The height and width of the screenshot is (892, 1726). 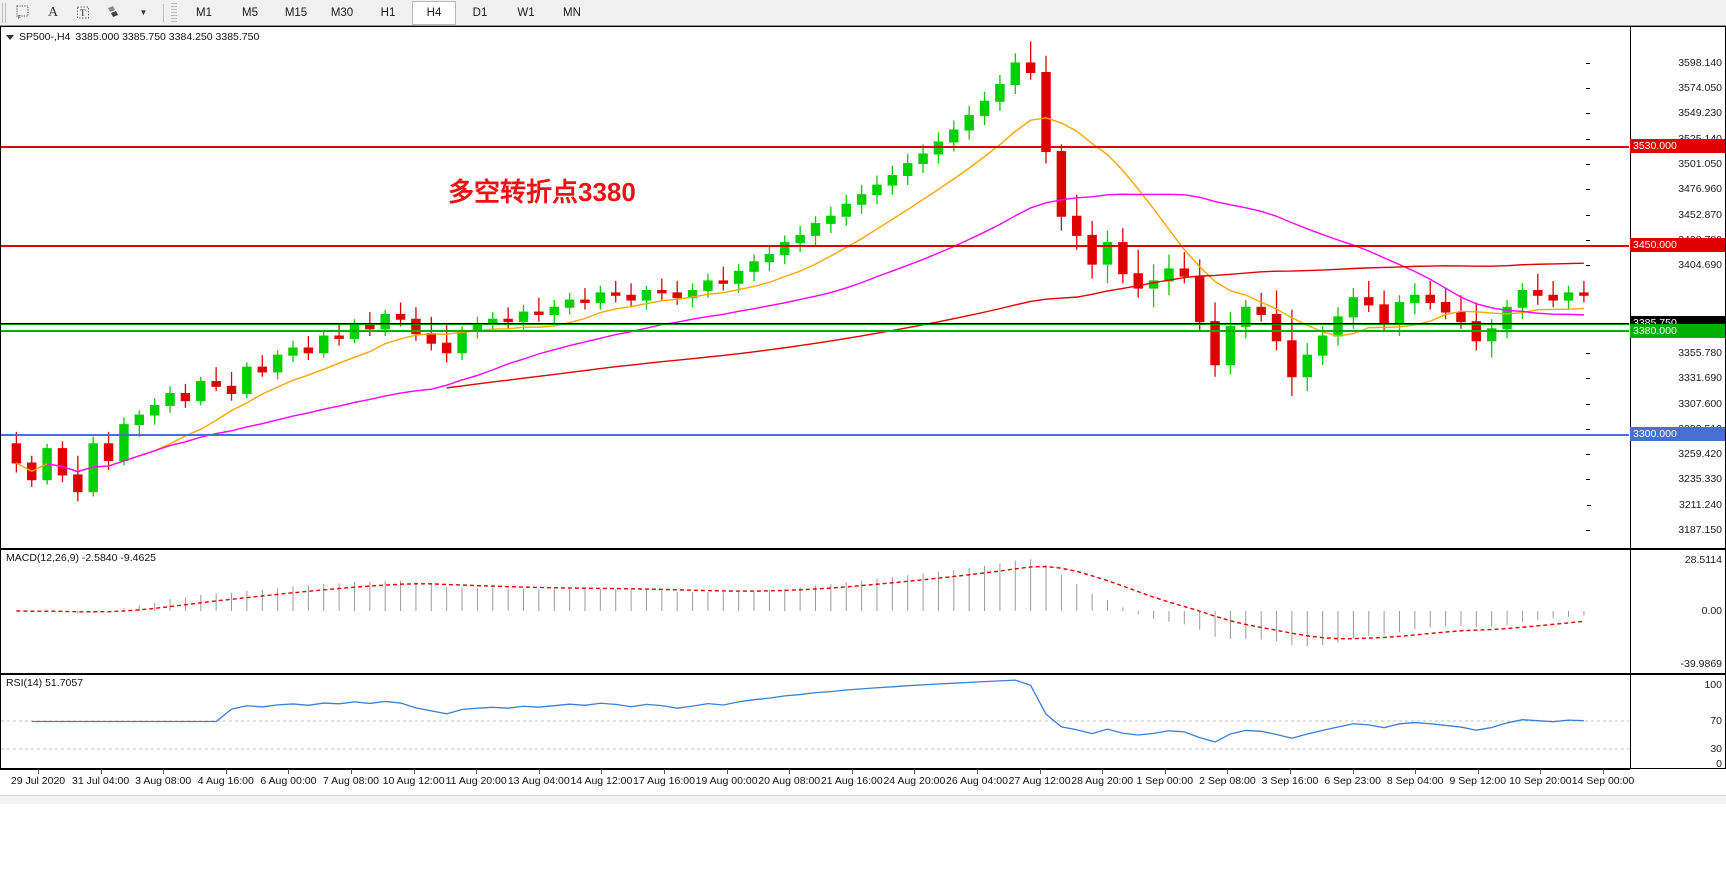 What do you see at coordinates (815, 714) in the screenshot?
I see `rsi-svg` at bounding box center [815, 714].